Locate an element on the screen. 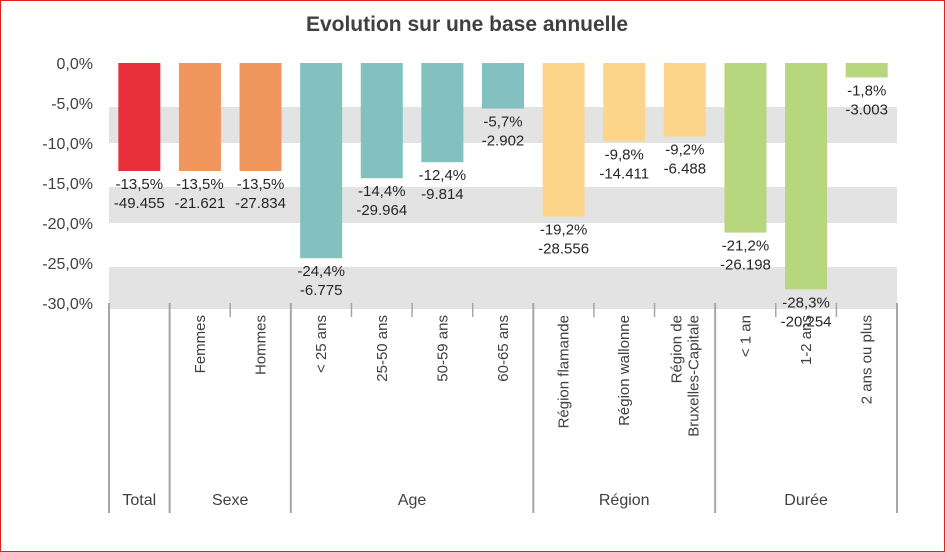 Image resolution: width=945 pixels, height=552 pixels. data-label-count: -20.254 is located at coordinates (806, 321).